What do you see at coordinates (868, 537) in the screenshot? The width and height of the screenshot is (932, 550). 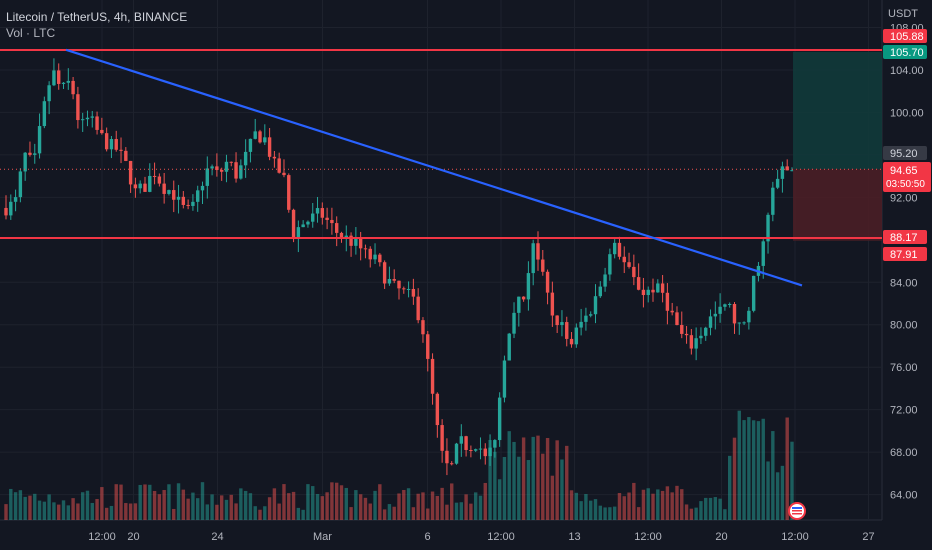 I see `time-tick-label: 27` at bounding box center [868, 537].